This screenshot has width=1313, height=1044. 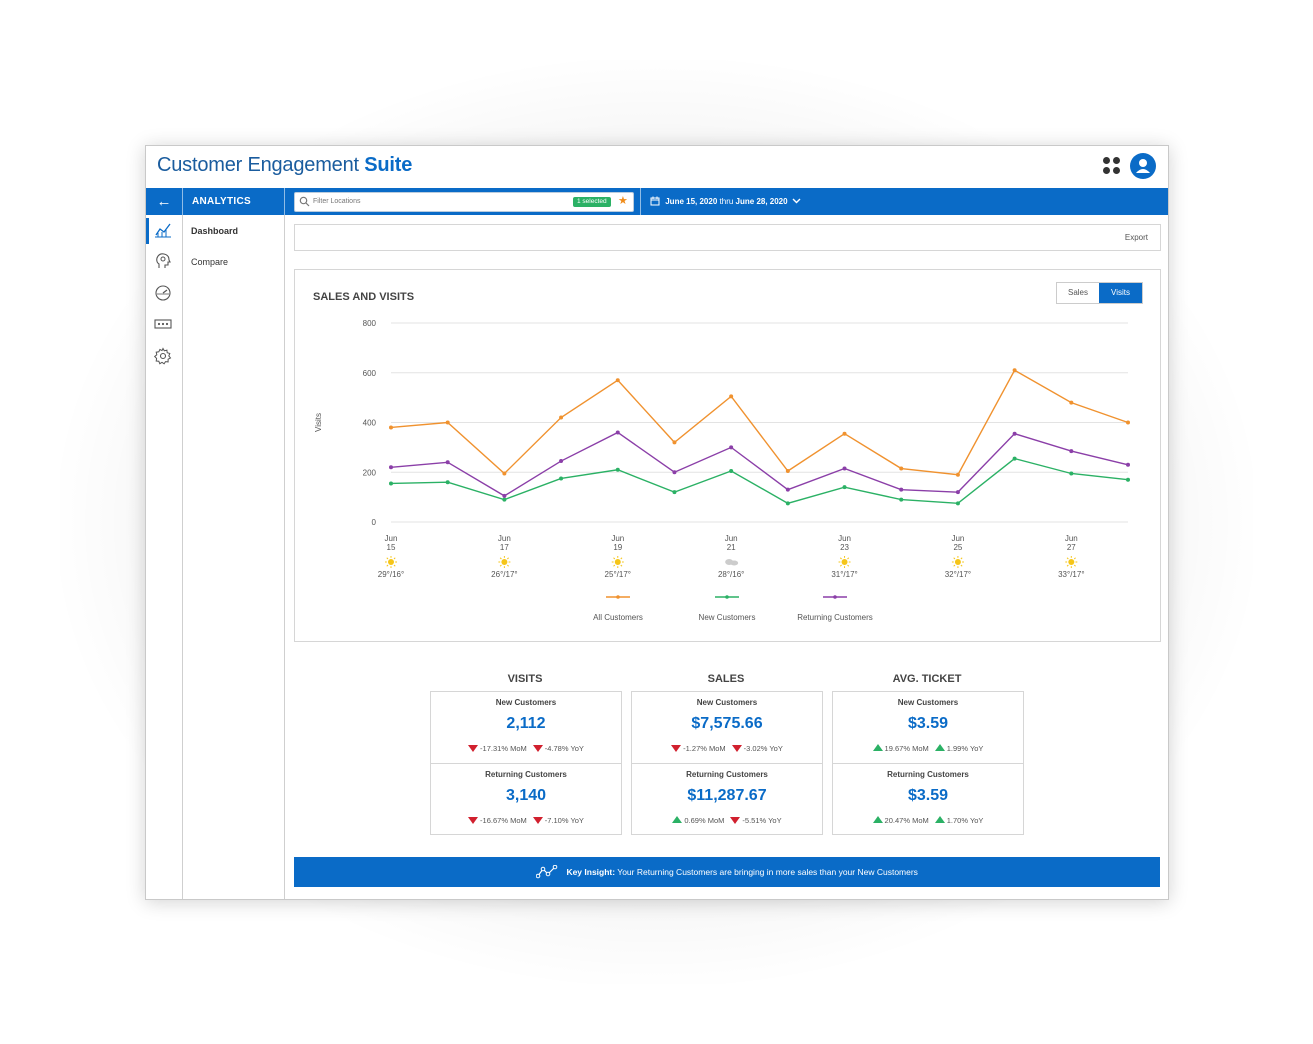 I want to click on subnav-item-dashboard: Dashboard, so click(x=215, y=231).